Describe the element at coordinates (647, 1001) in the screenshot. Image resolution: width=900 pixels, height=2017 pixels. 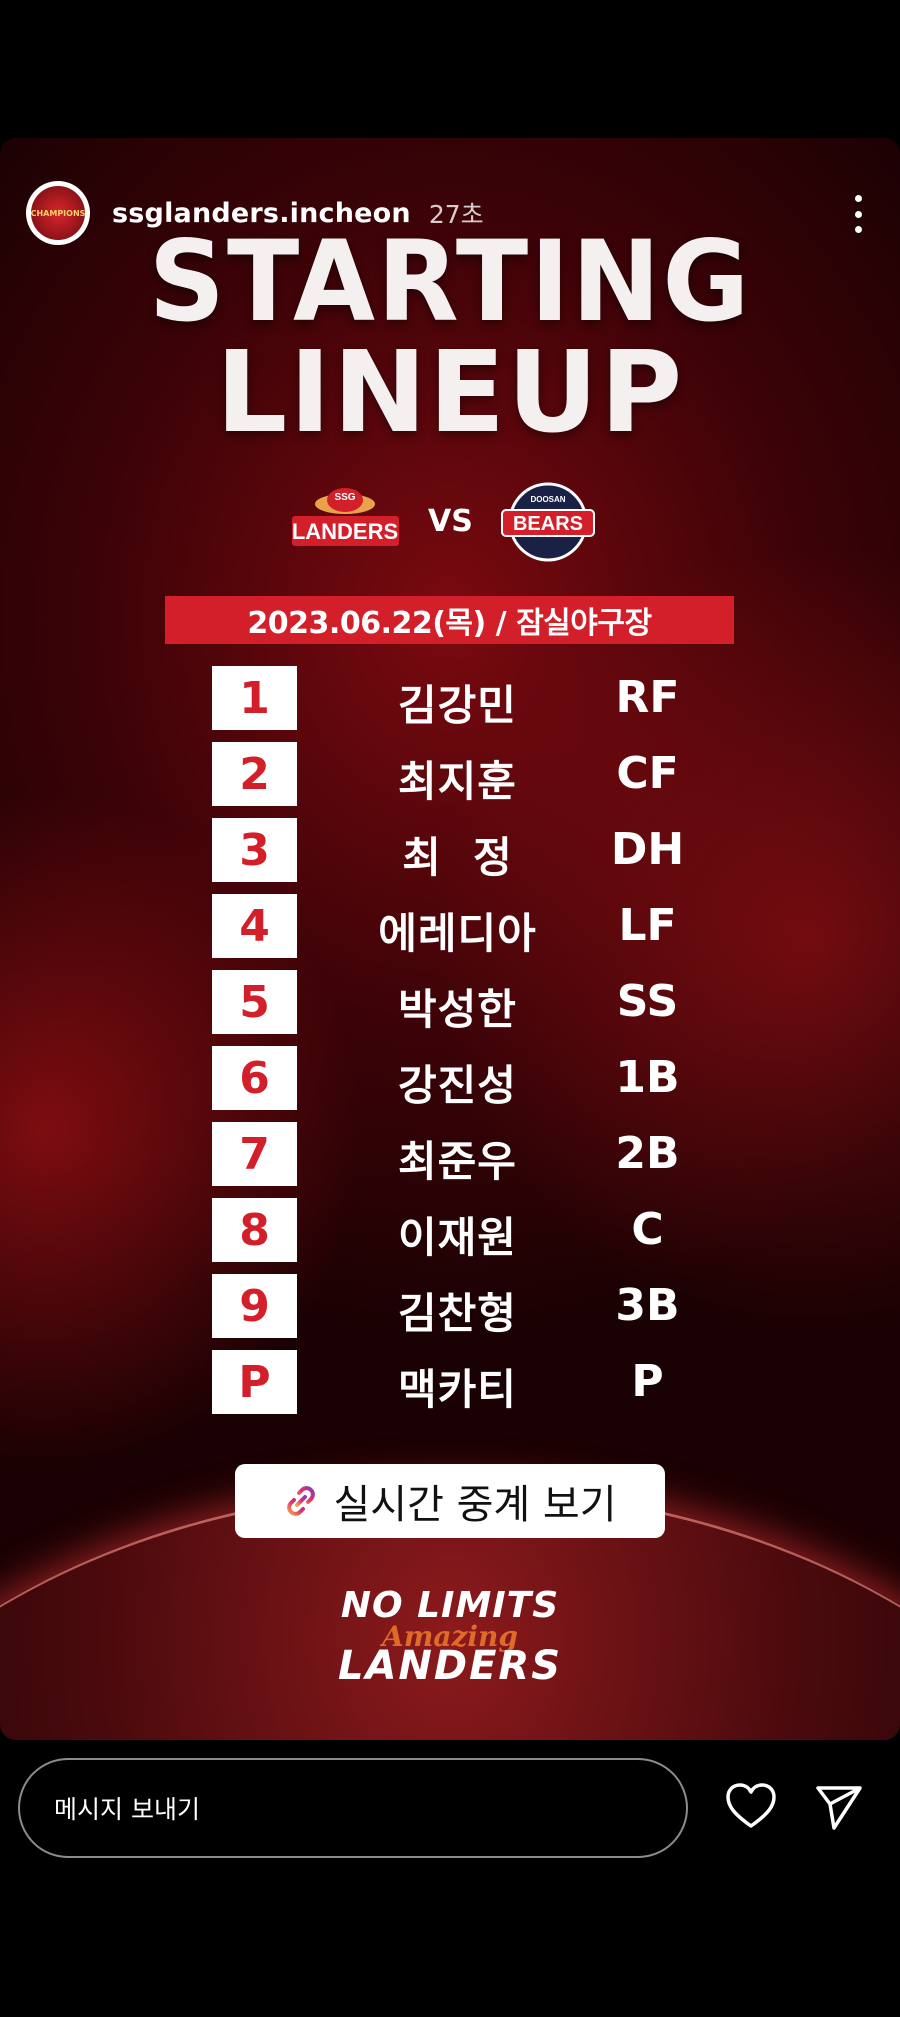
I see `player-position: SS` at that location.